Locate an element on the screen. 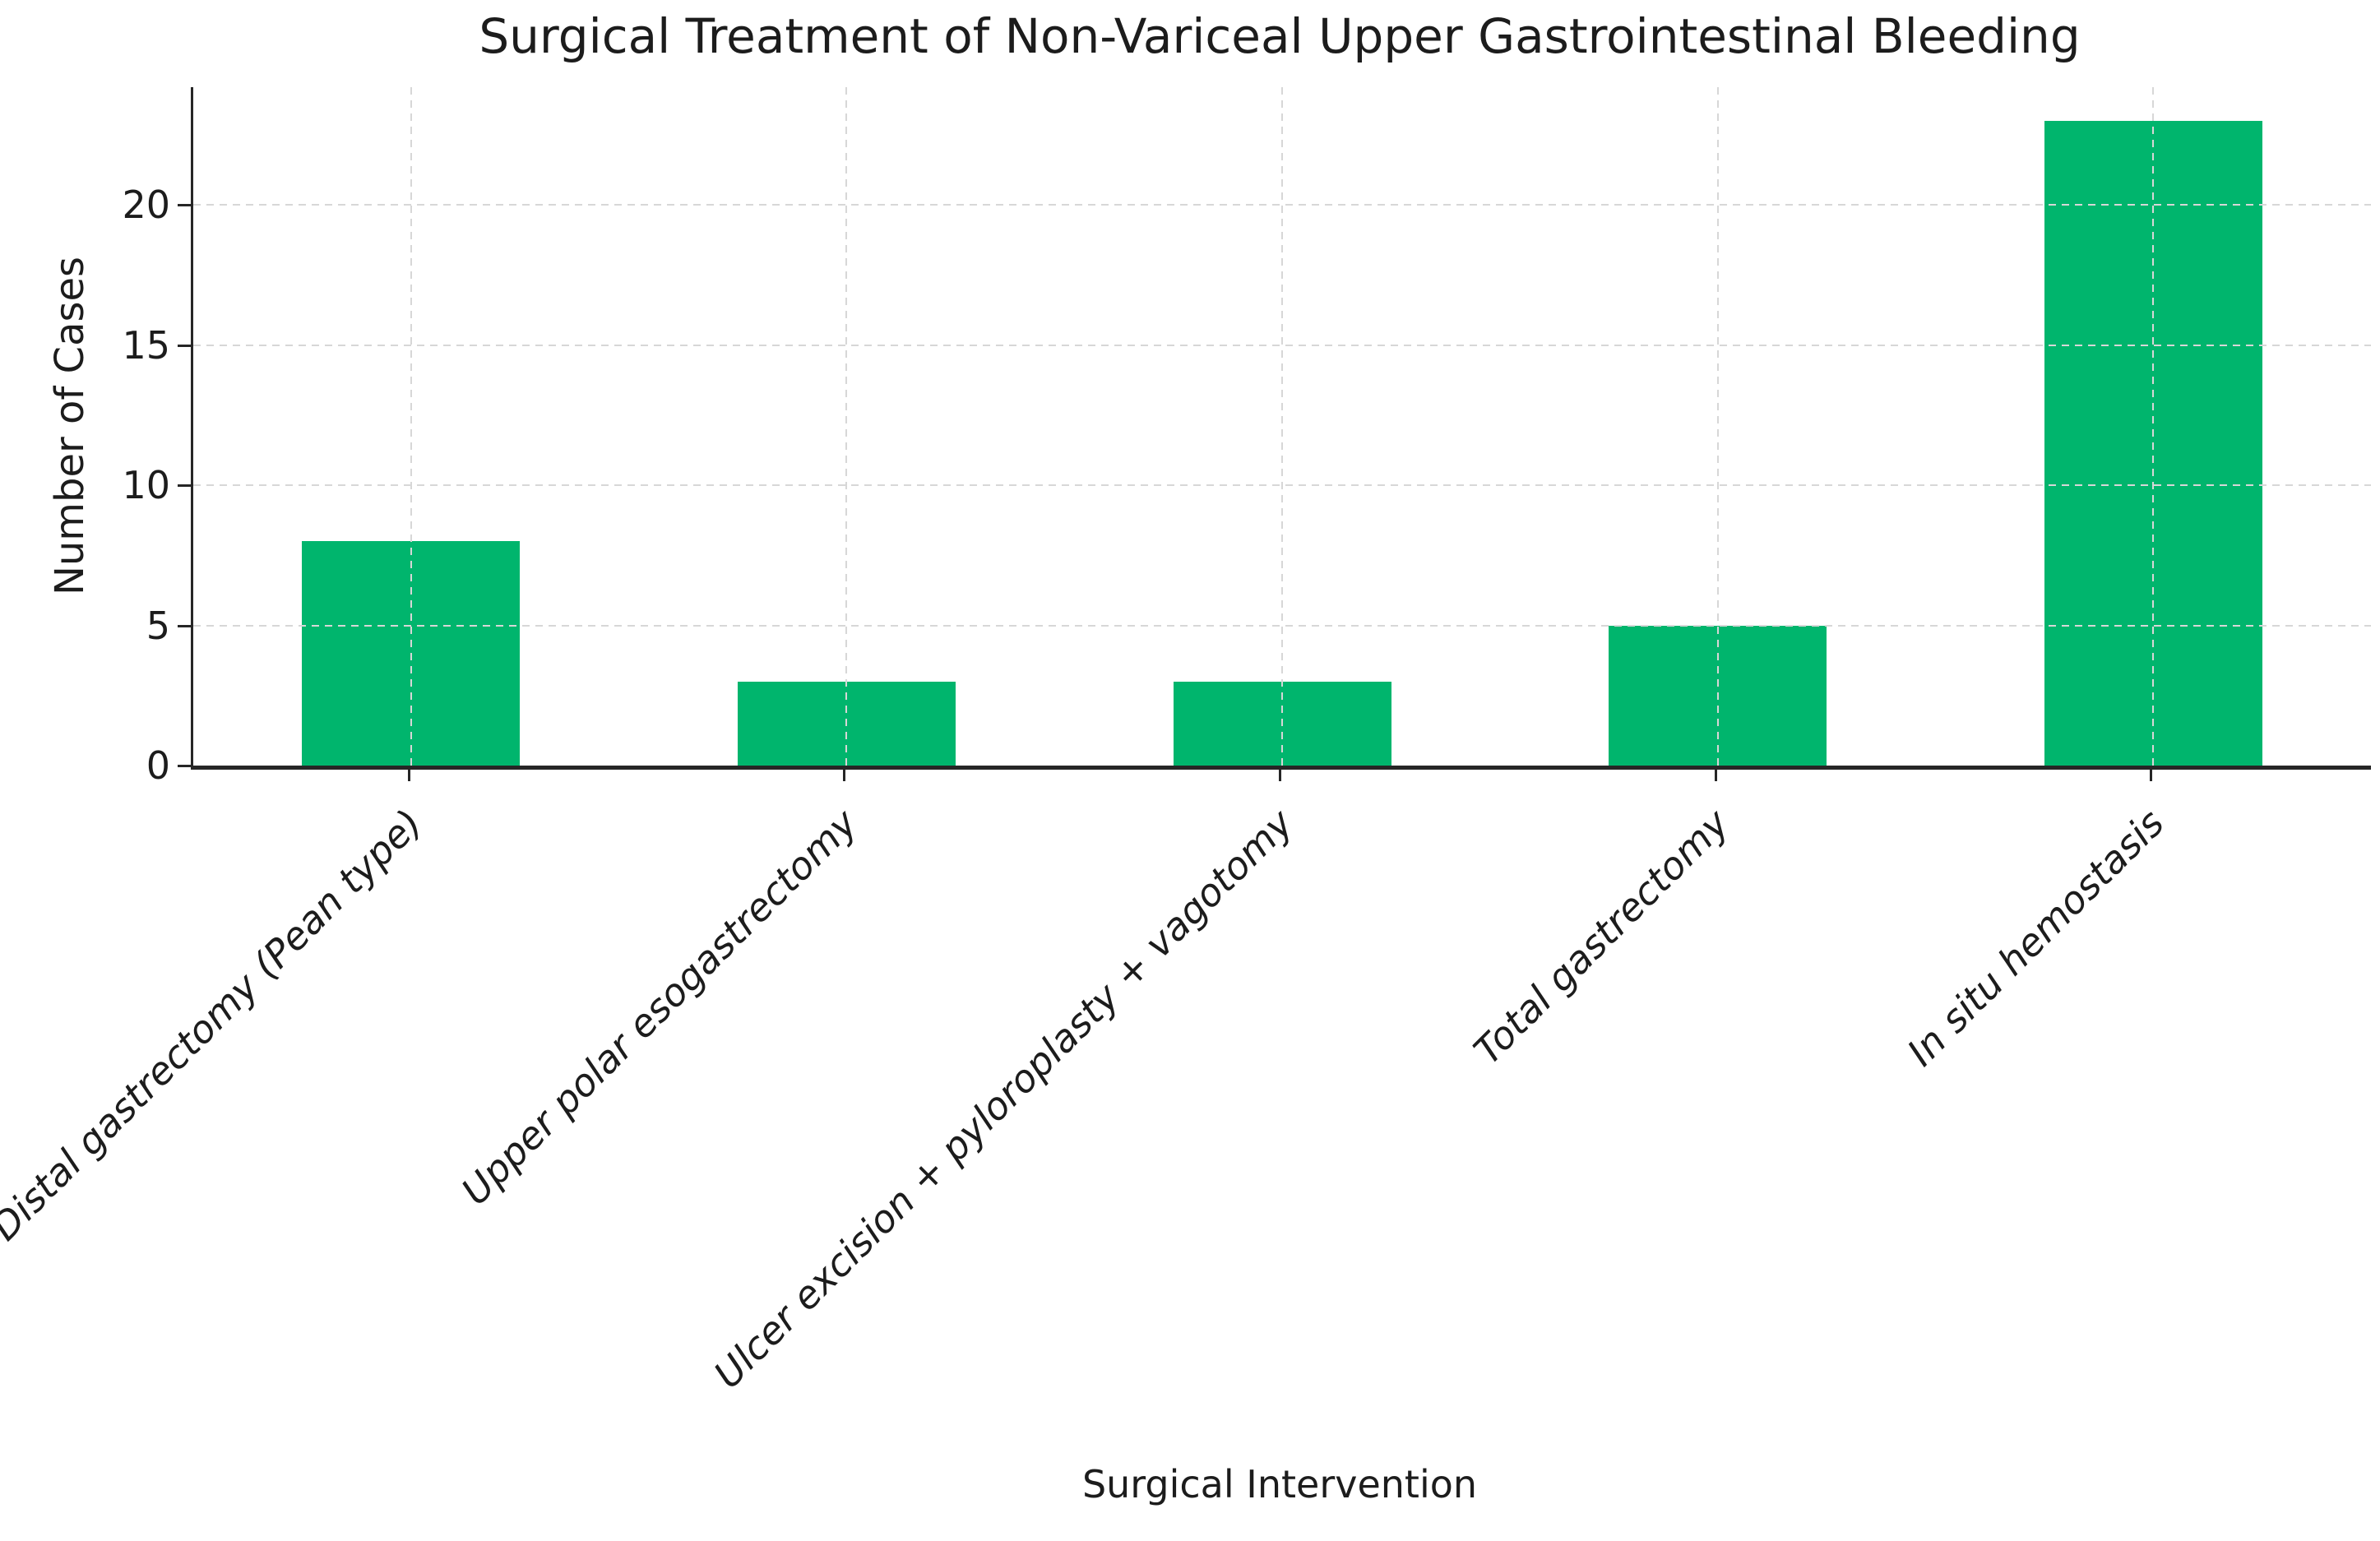  y-tick-label: 10 is located at coordinates (146, 485).